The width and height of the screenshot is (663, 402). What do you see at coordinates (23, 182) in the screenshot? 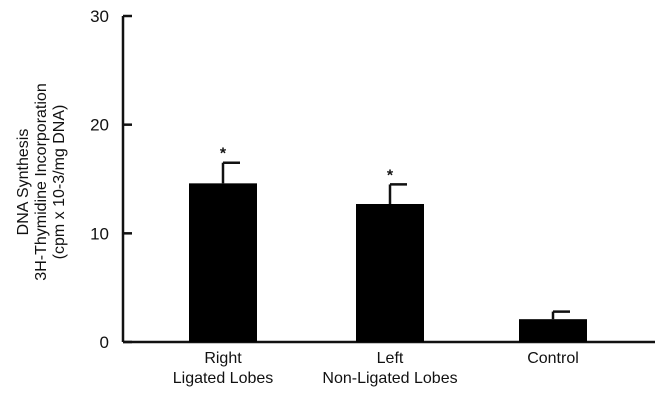
I see `y-axis-label-line-1: DNA Synthesis` at bounding box center [23, 182].